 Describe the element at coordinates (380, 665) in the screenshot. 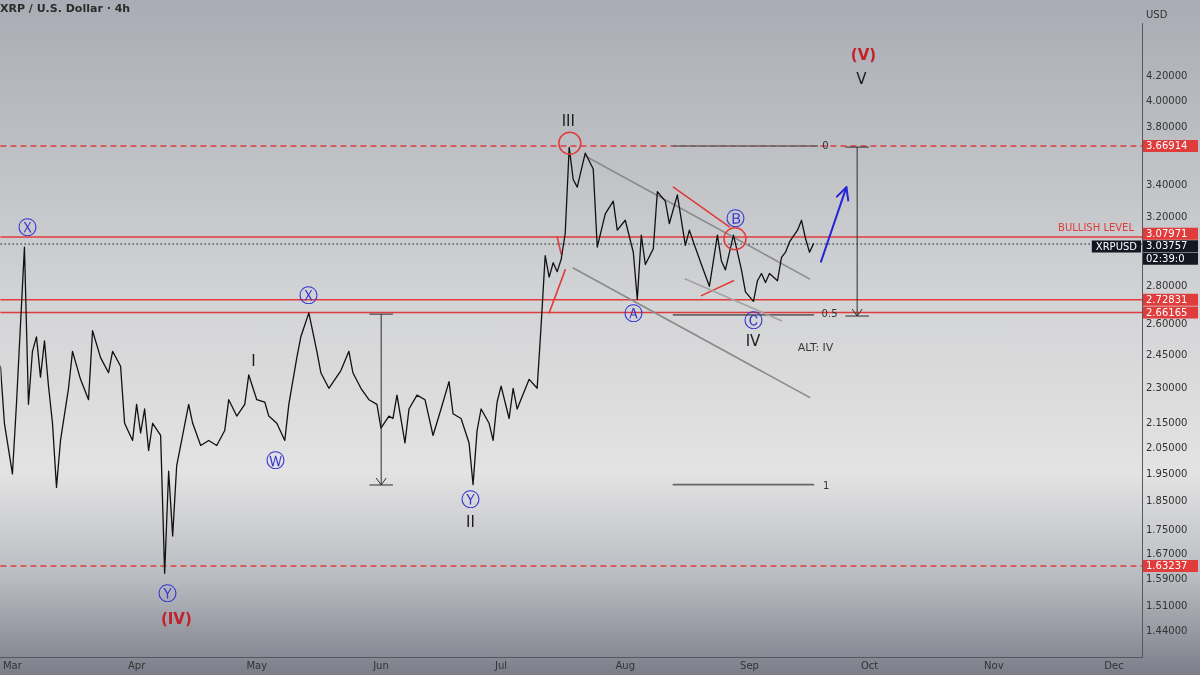

I see `x-tick-label: Jun` at that location.